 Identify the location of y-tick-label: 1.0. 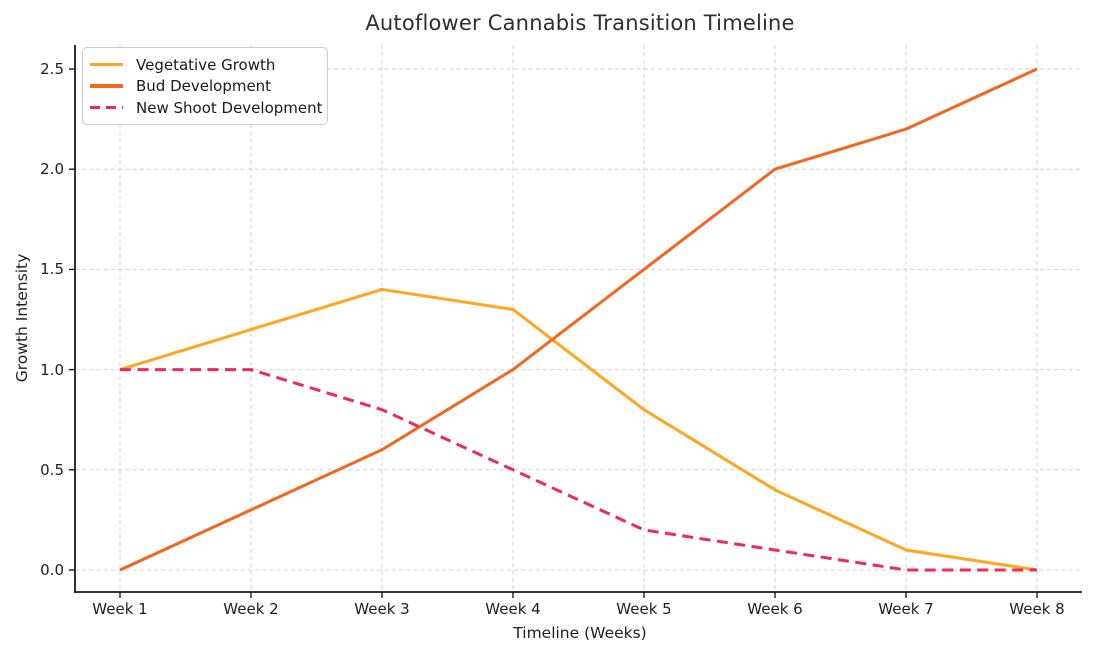
(52, 369).